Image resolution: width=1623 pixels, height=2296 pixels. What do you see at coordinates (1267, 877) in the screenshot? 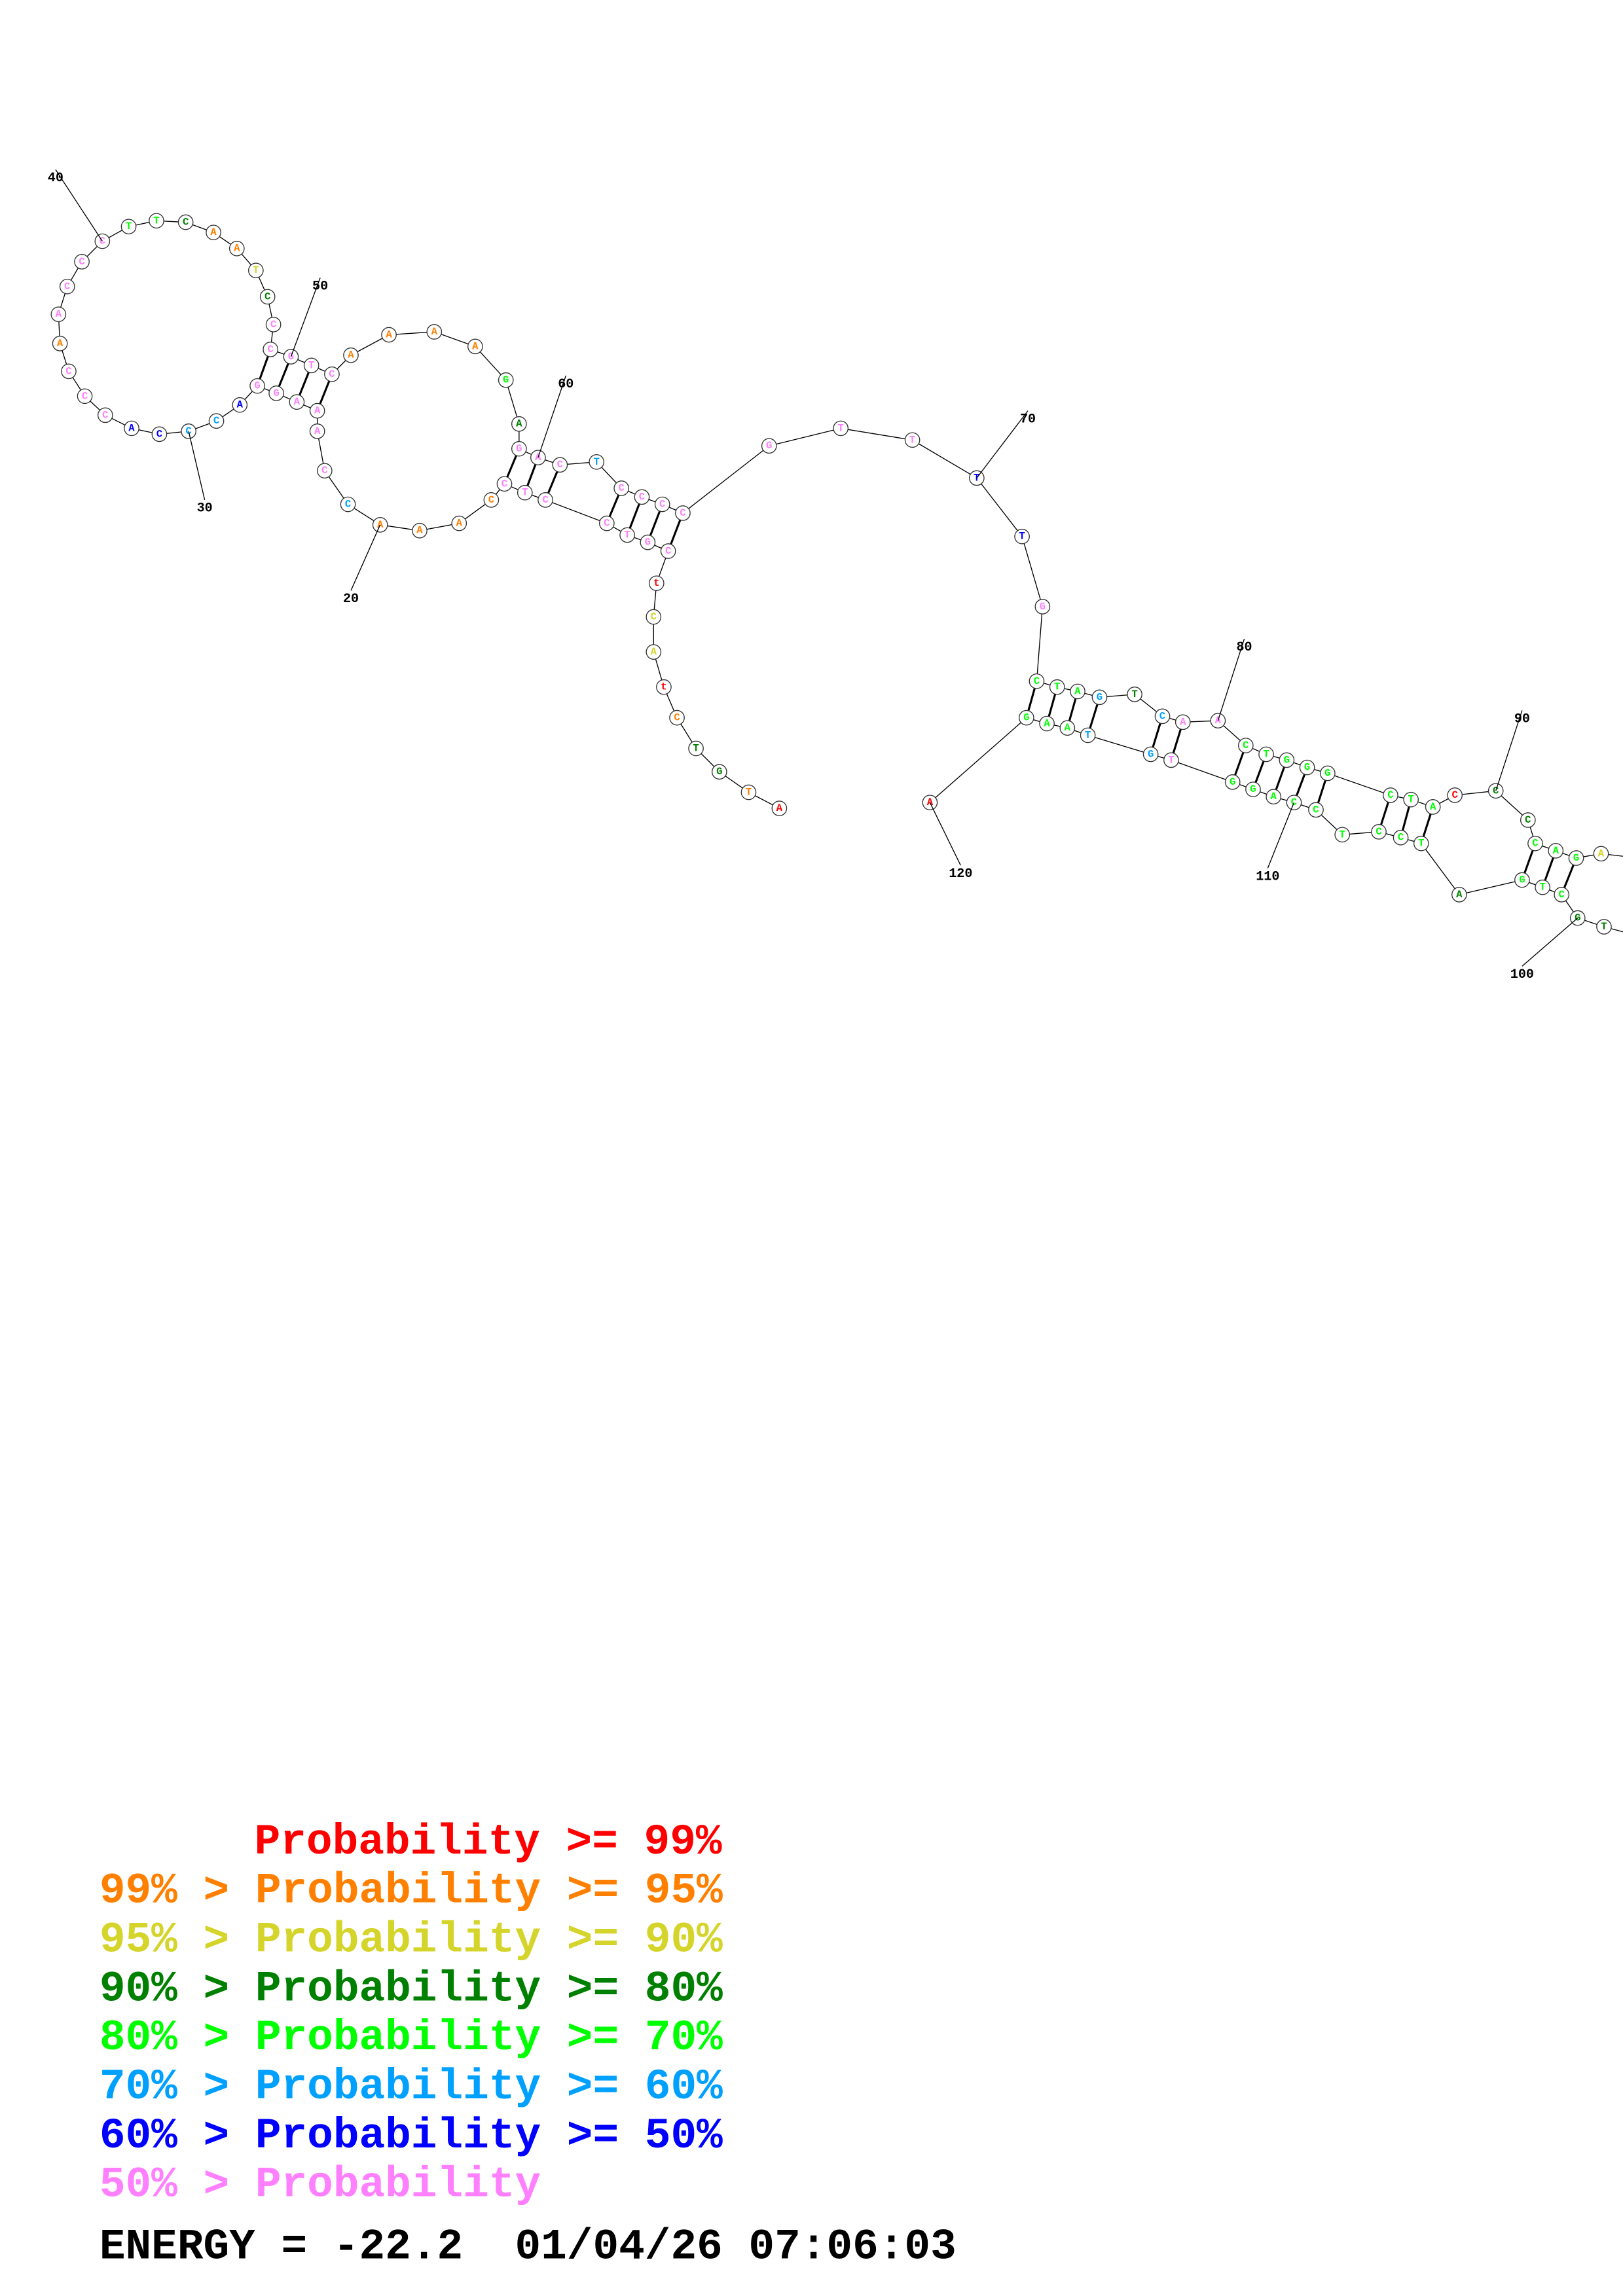
I see `position-label: 110` at bounding box center [1267, 877].